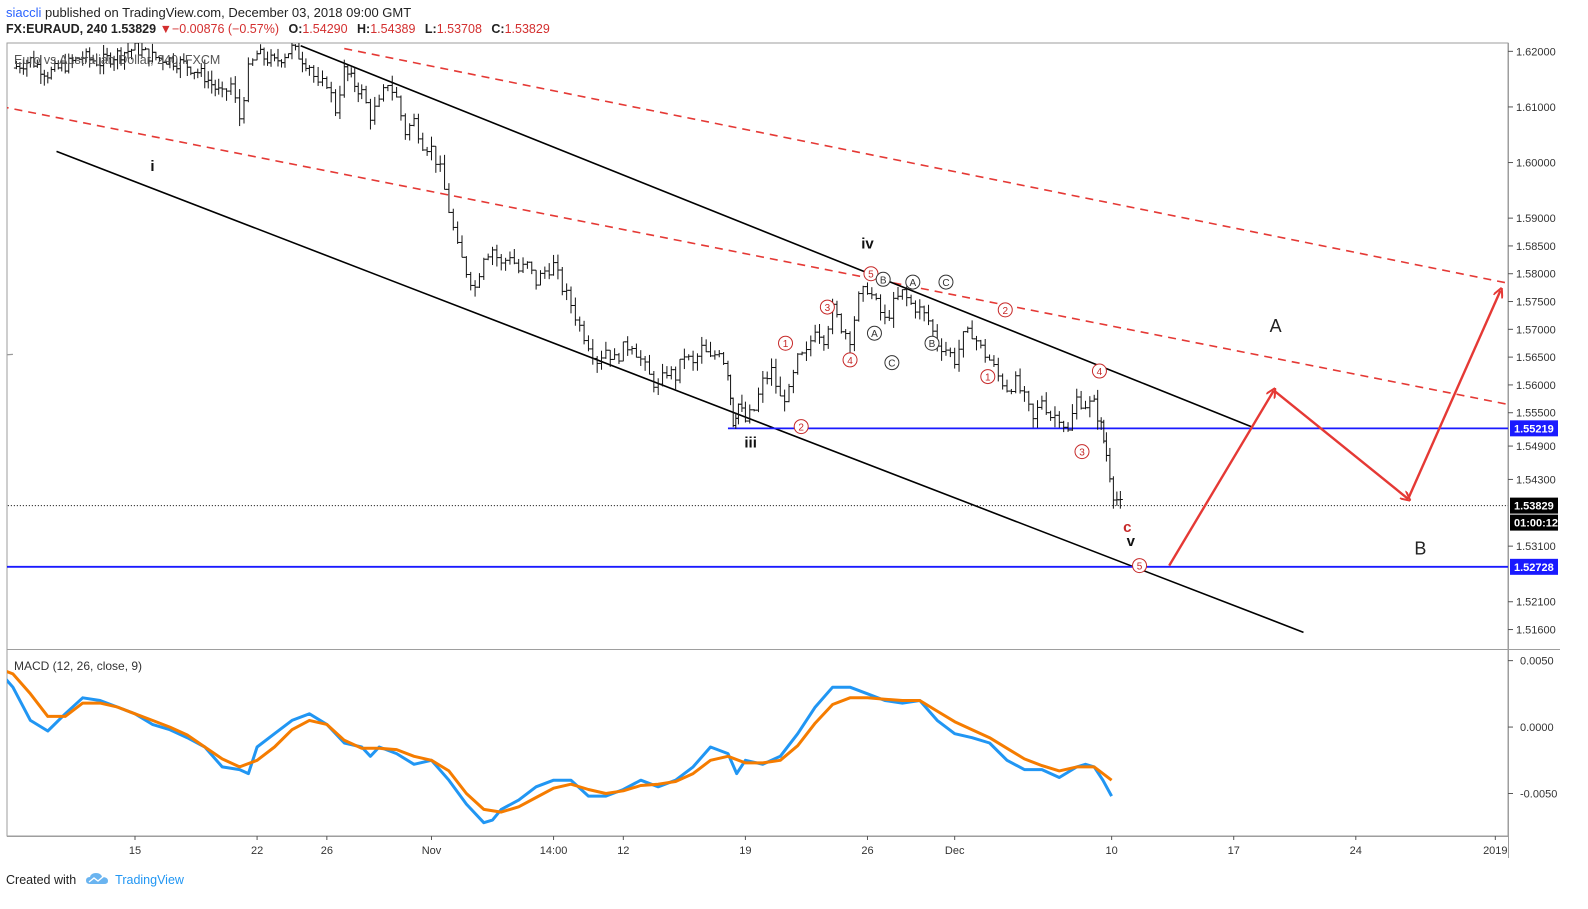  I want to click on price-label: 1.52728, so click(1534, 568).